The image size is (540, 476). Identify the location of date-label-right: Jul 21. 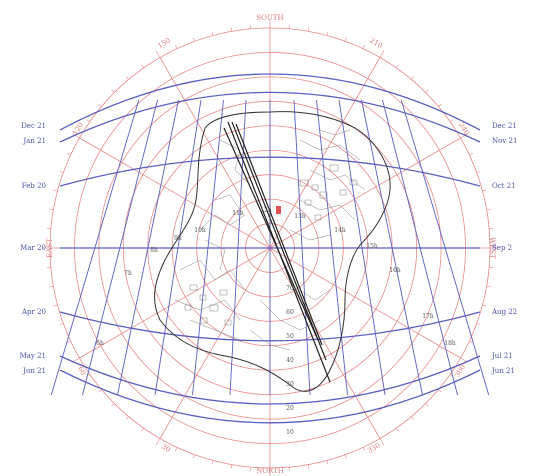
(502, 356).